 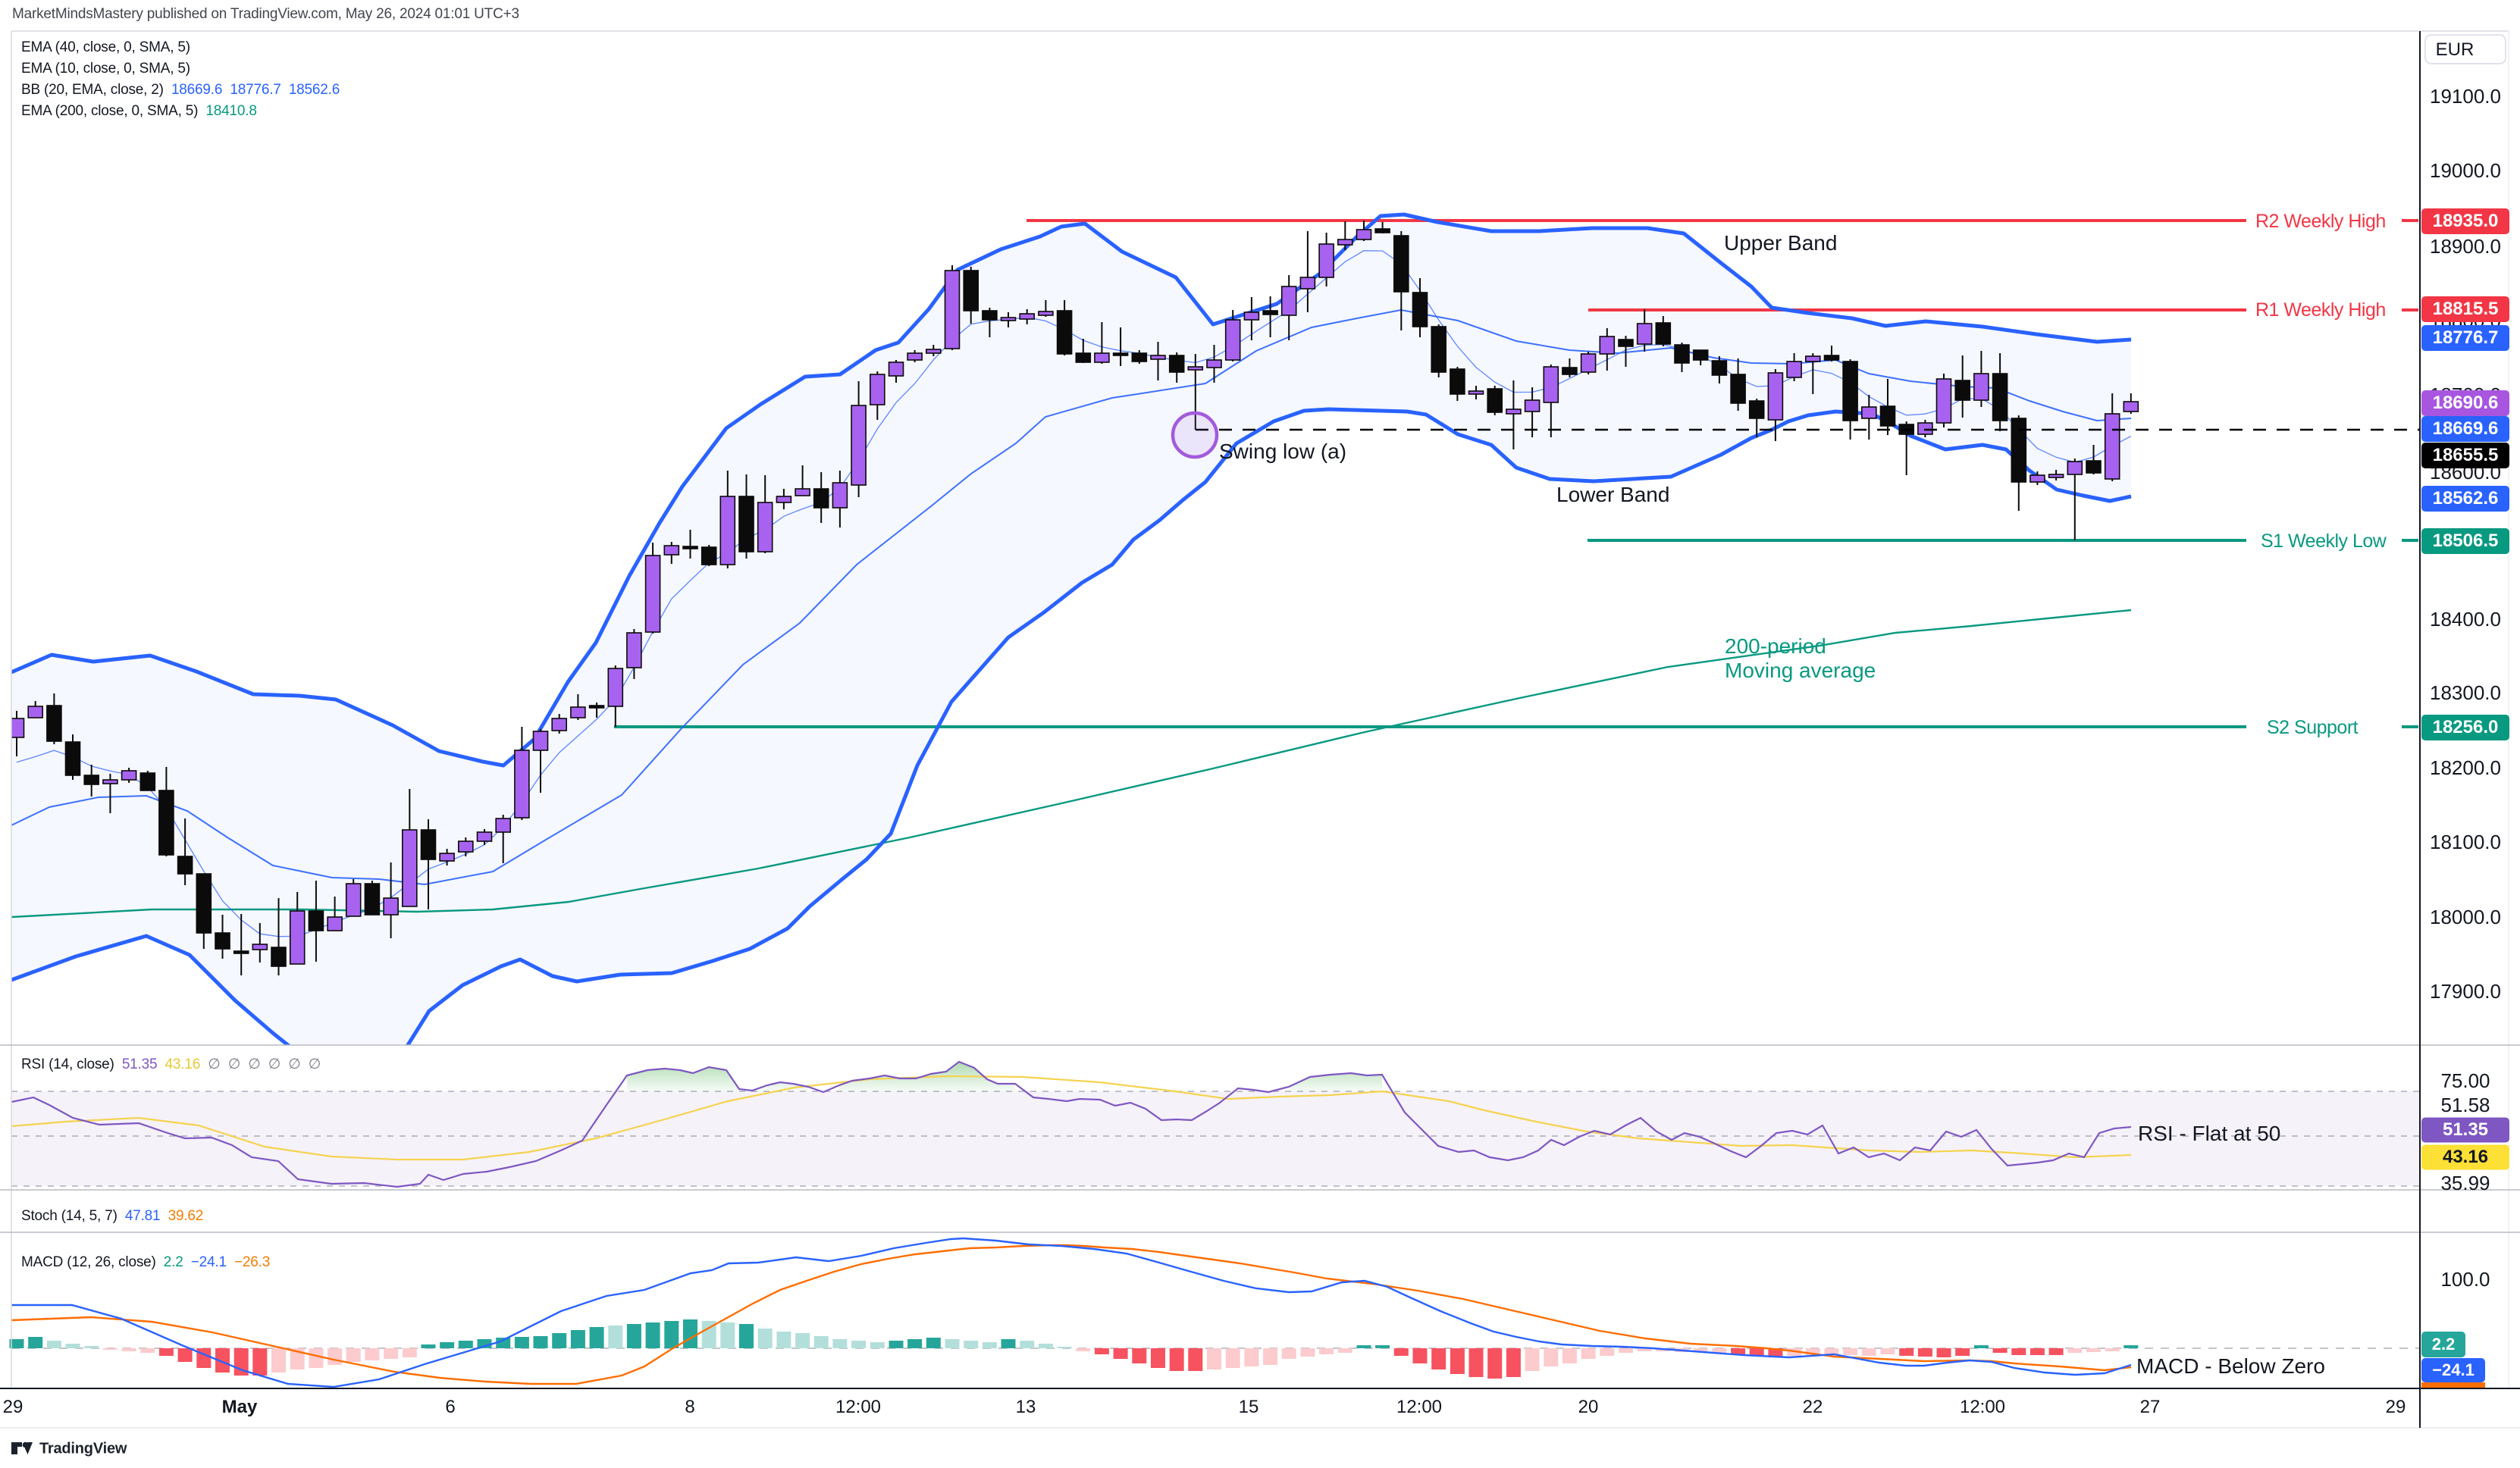 I want to click on svg-text: 18690.6, so click(x=2466, y=403).